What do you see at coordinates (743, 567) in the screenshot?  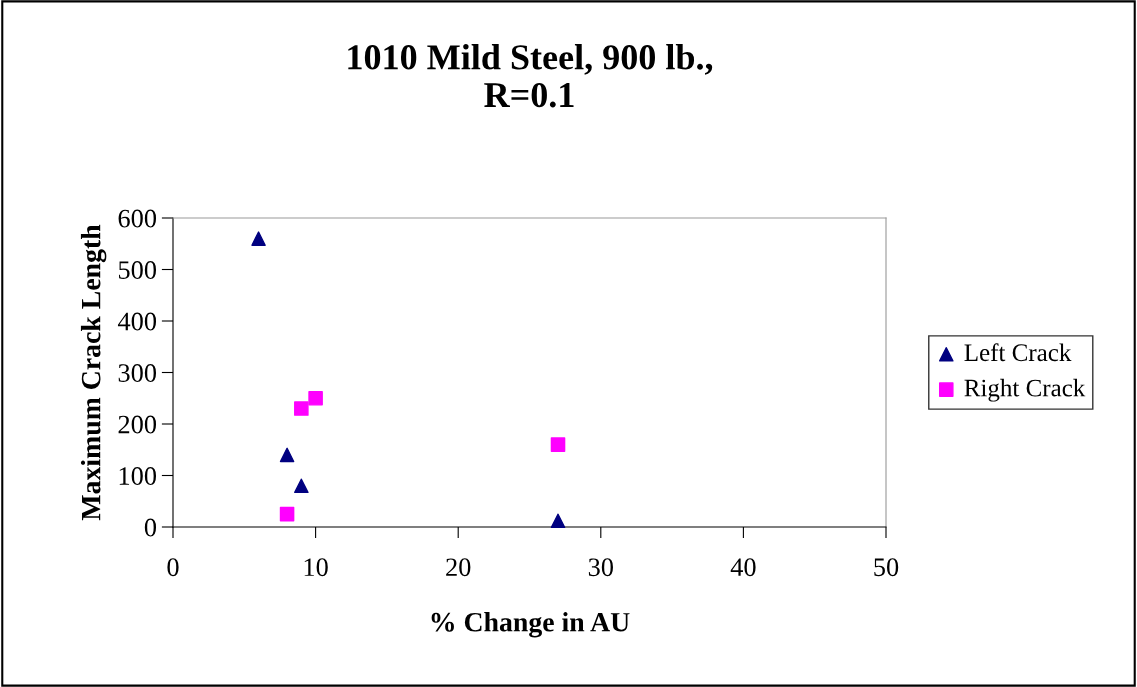 I see `x-tick-label: 40` at bounding box center [743, 567].